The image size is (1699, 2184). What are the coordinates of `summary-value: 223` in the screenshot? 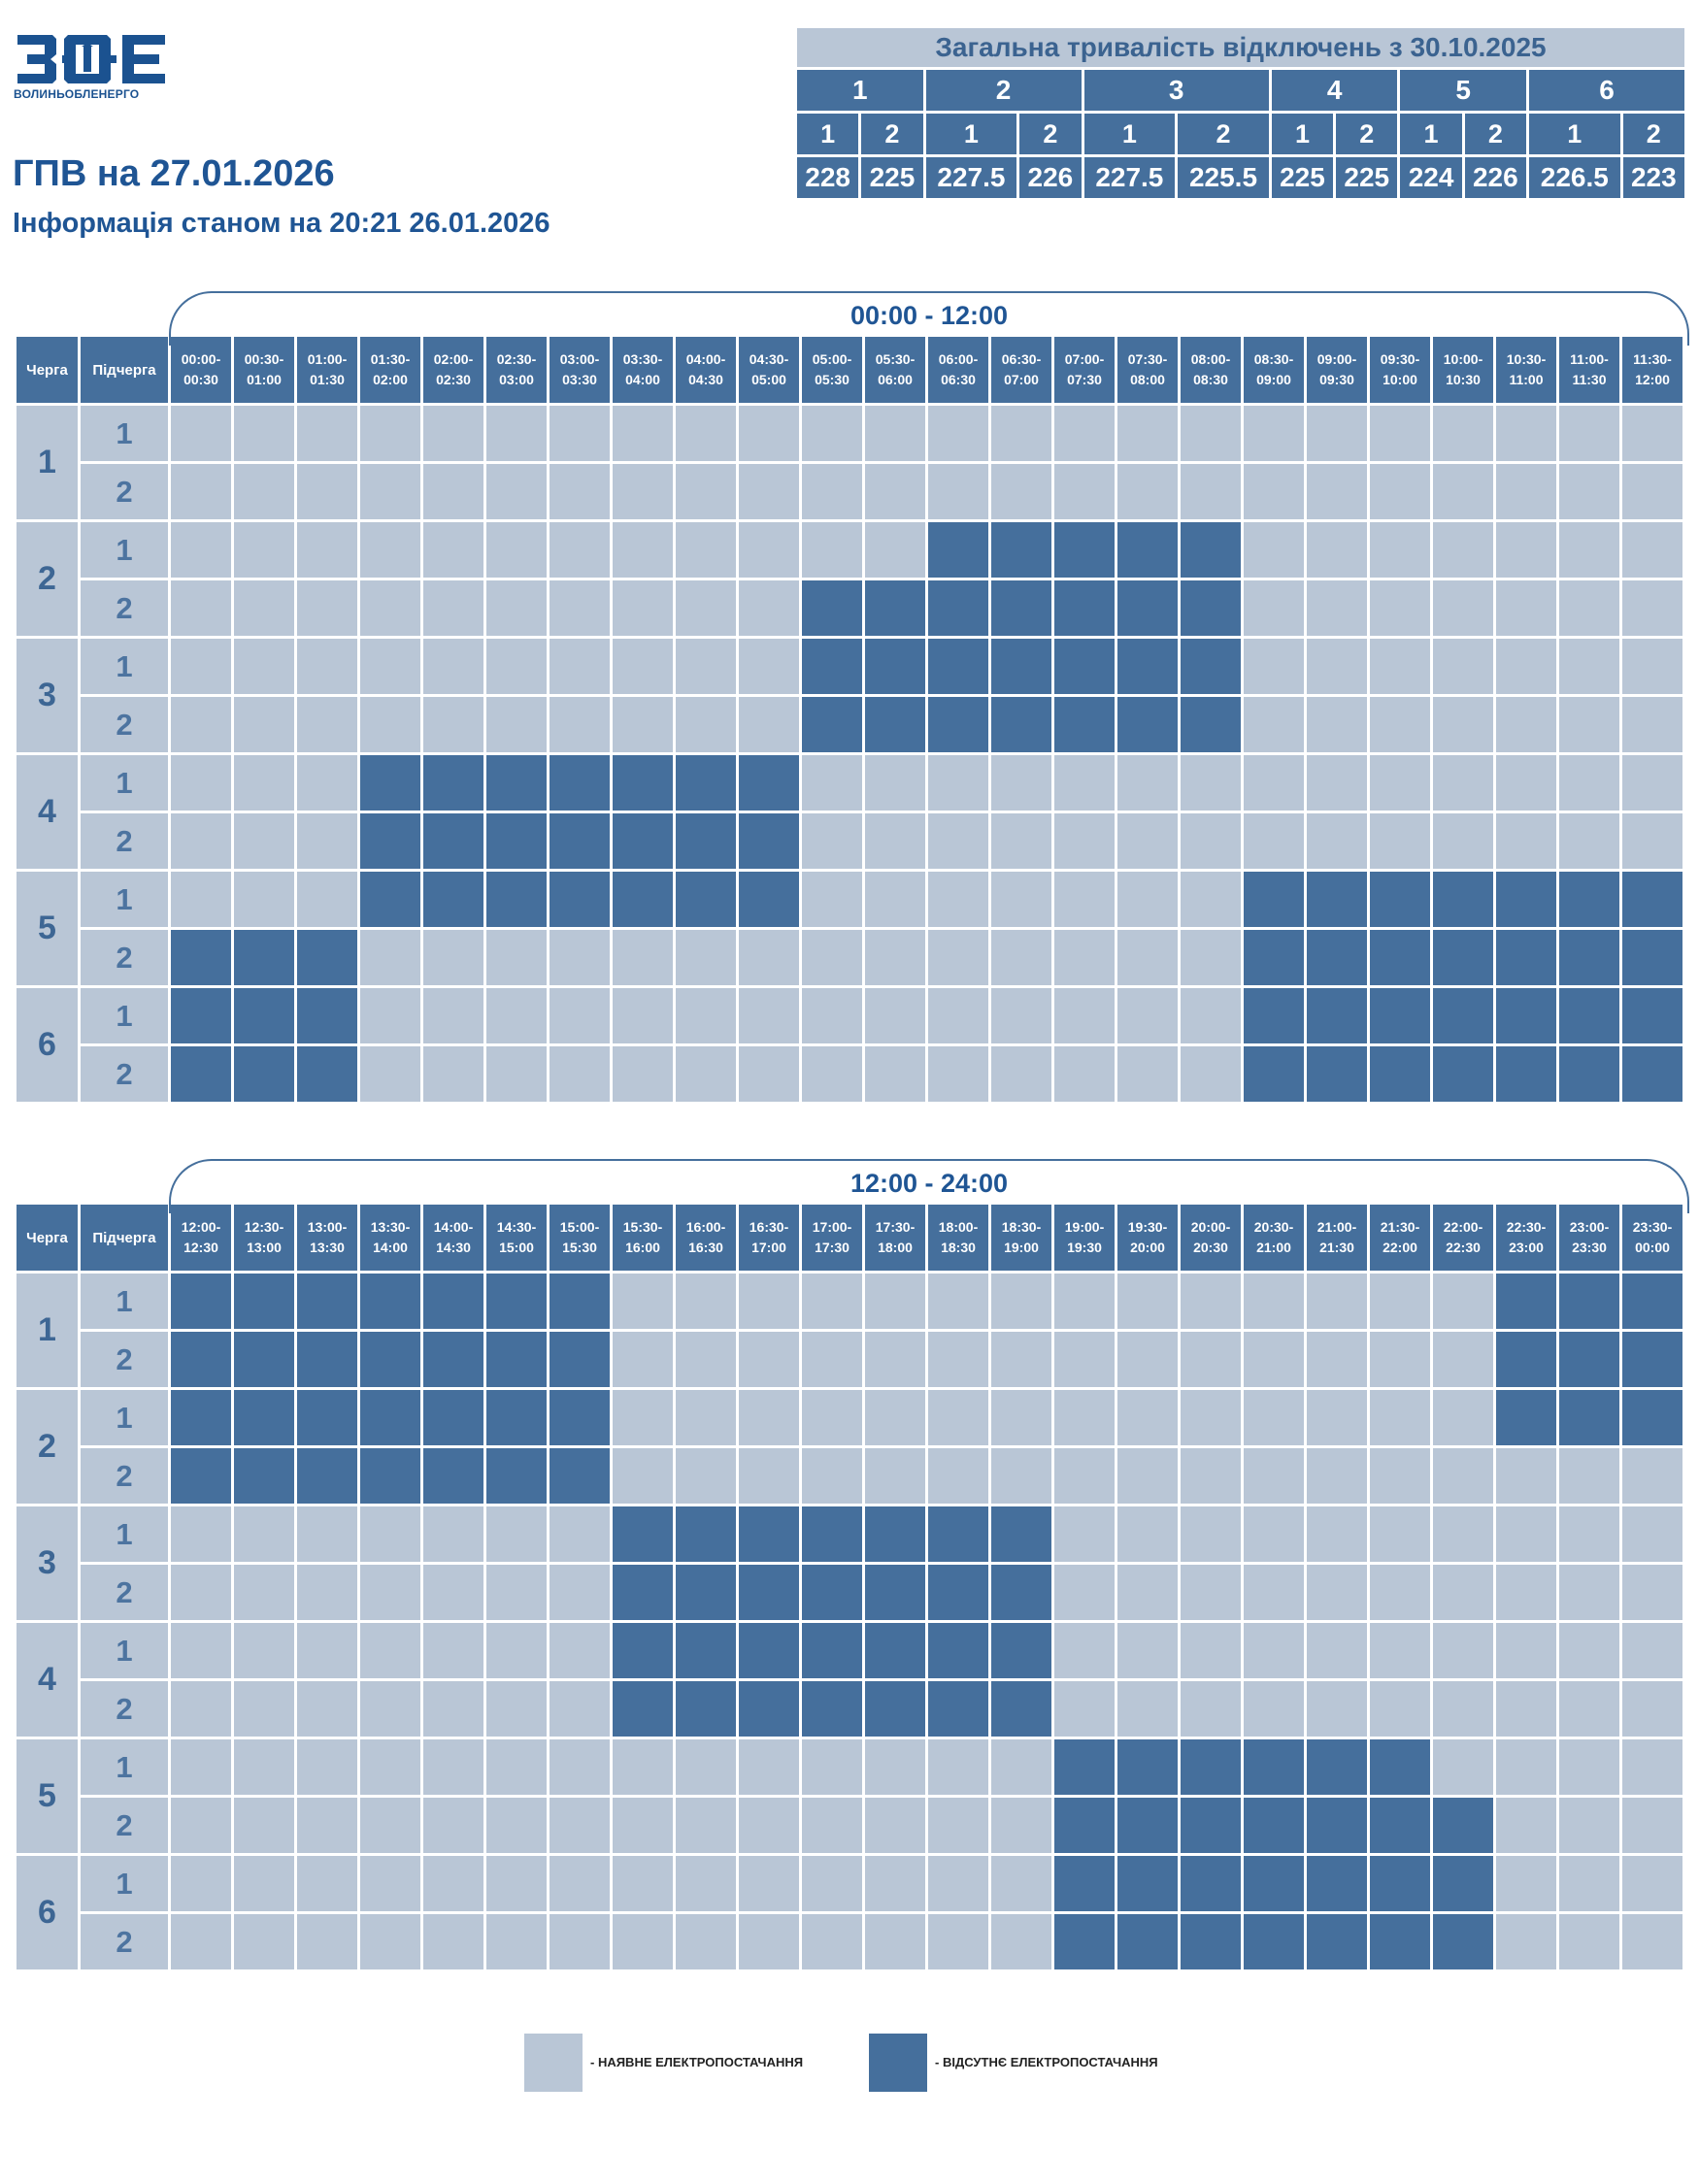 It's located at (1653, 177).